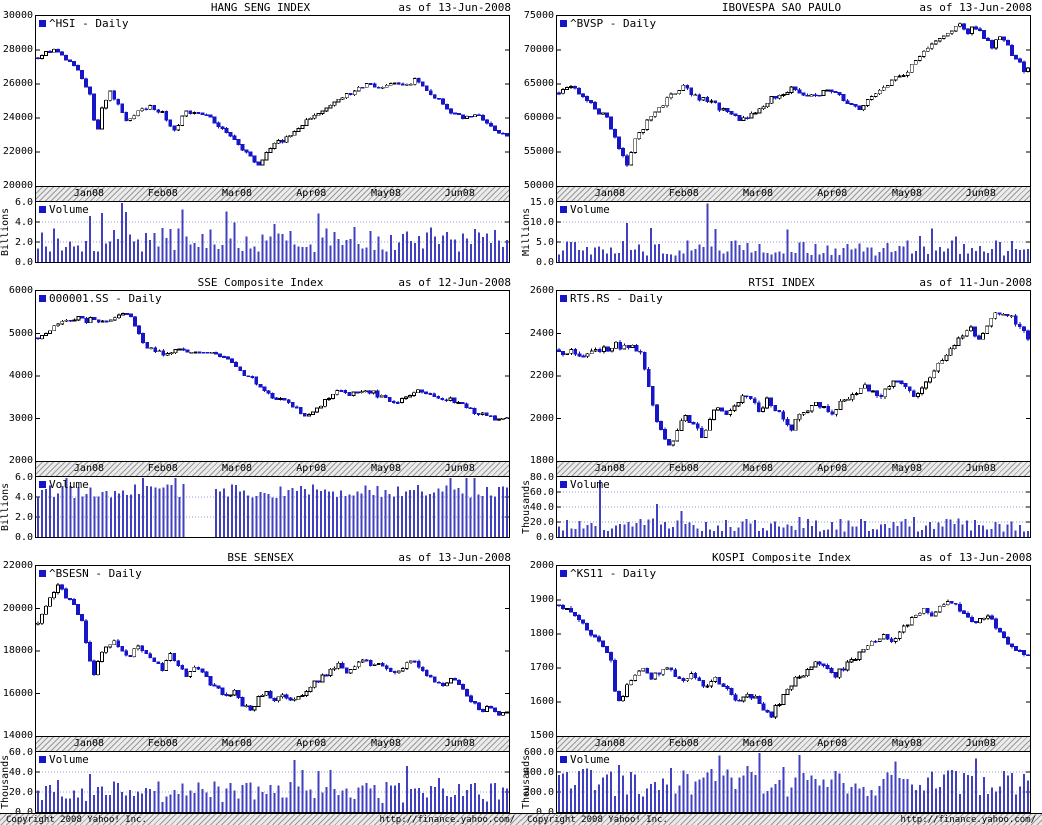  What do you see at coordinates (20, 375) in the screenshot?
I see `price-tick-label: 4000` at bounding box center [20, 375].